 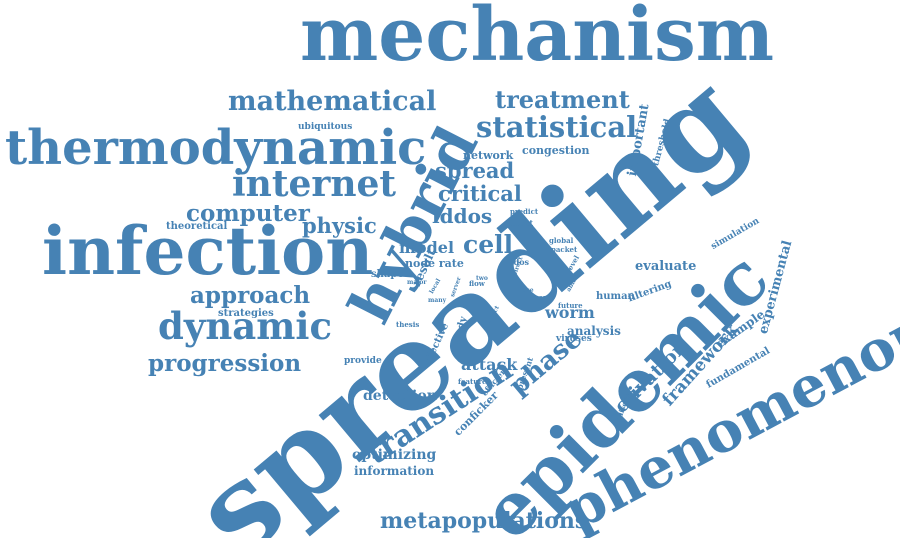 I want to click on word-viruses: viruses, so click(x=574, y=339).